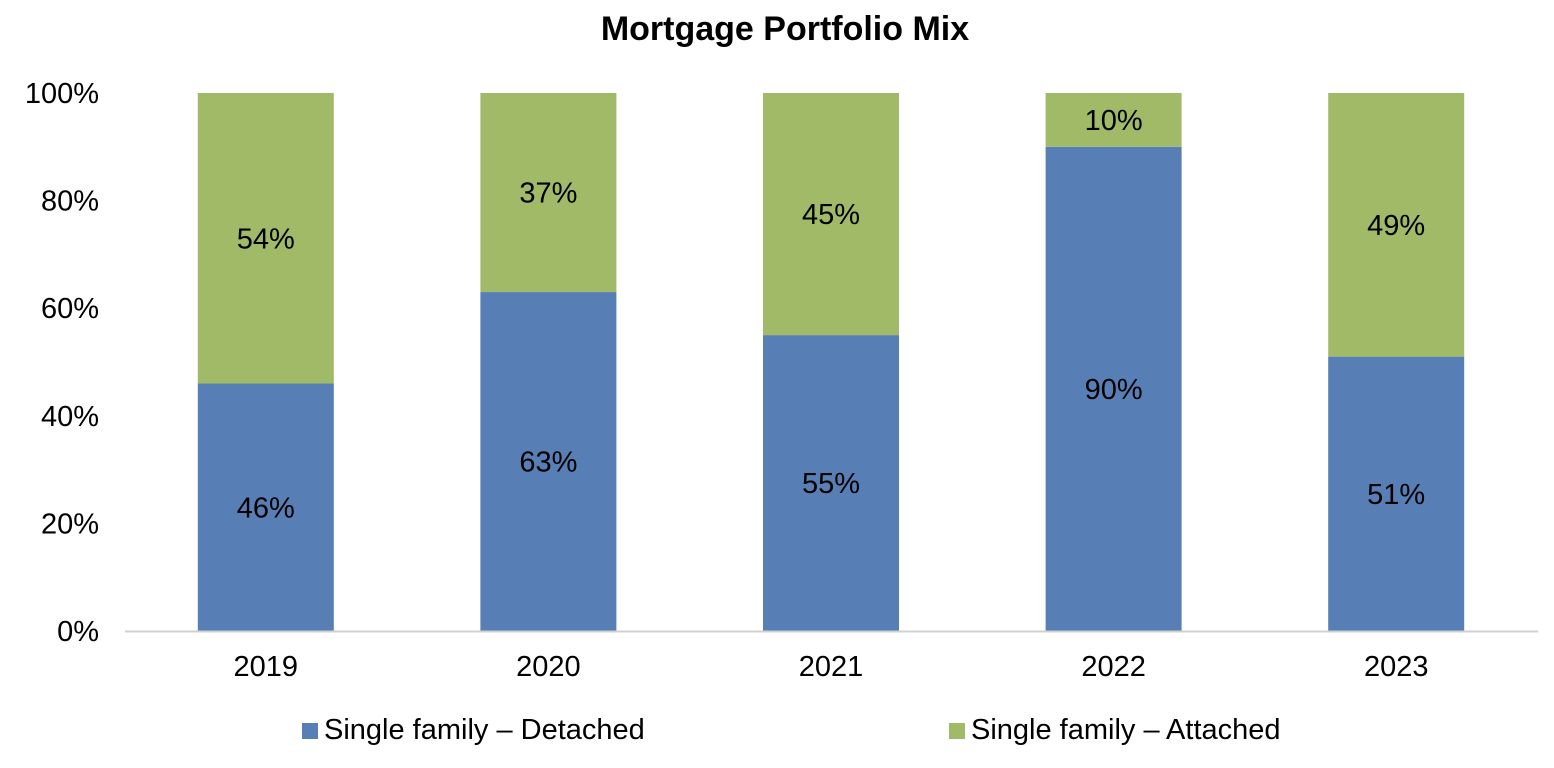 This screenshot has width=1554, height=768. I want to click on legend-item-attached: Single family – Attached, so click(1115, 730).